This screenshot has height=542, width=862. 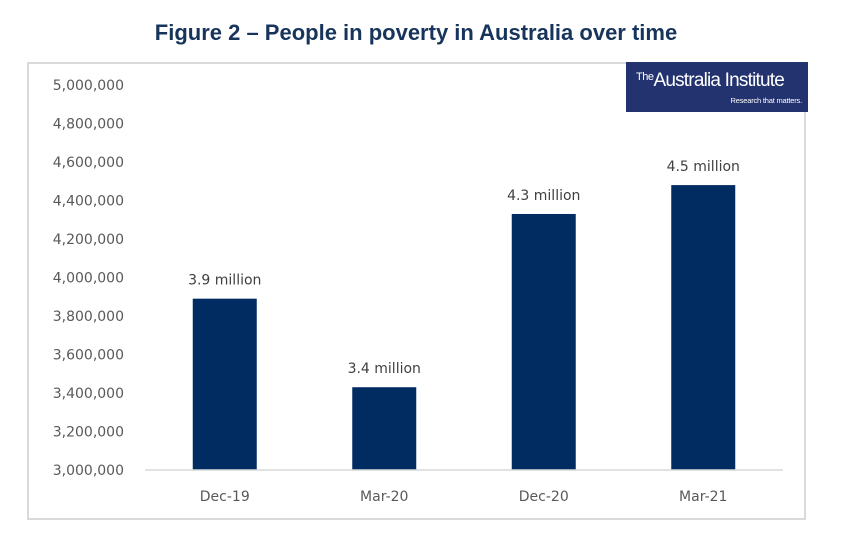 What do you see at coordinates (703, 167) in the screenshot?
I see `data-label: 4.5 million` at bounding box center [703, 167].